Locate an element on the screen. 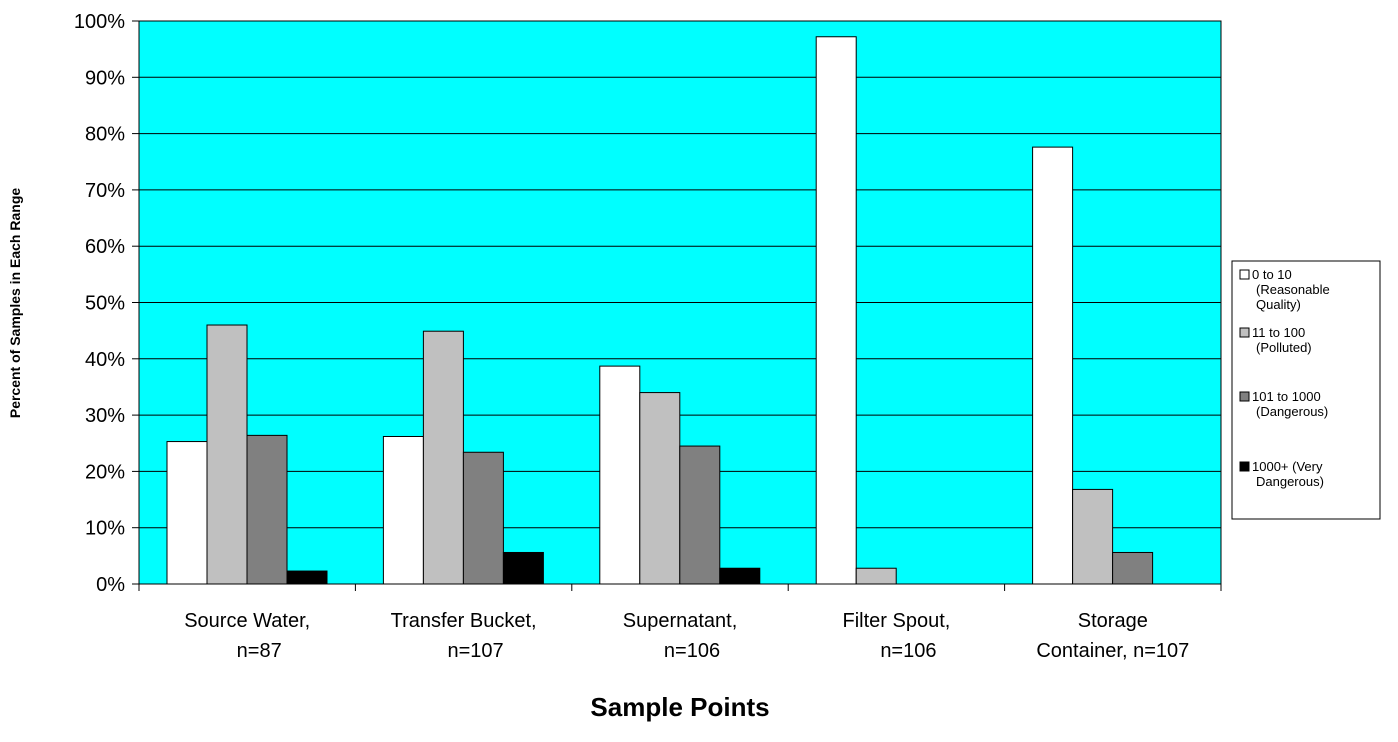  y-tick-label: 30% is located at coordinates (105, 416).